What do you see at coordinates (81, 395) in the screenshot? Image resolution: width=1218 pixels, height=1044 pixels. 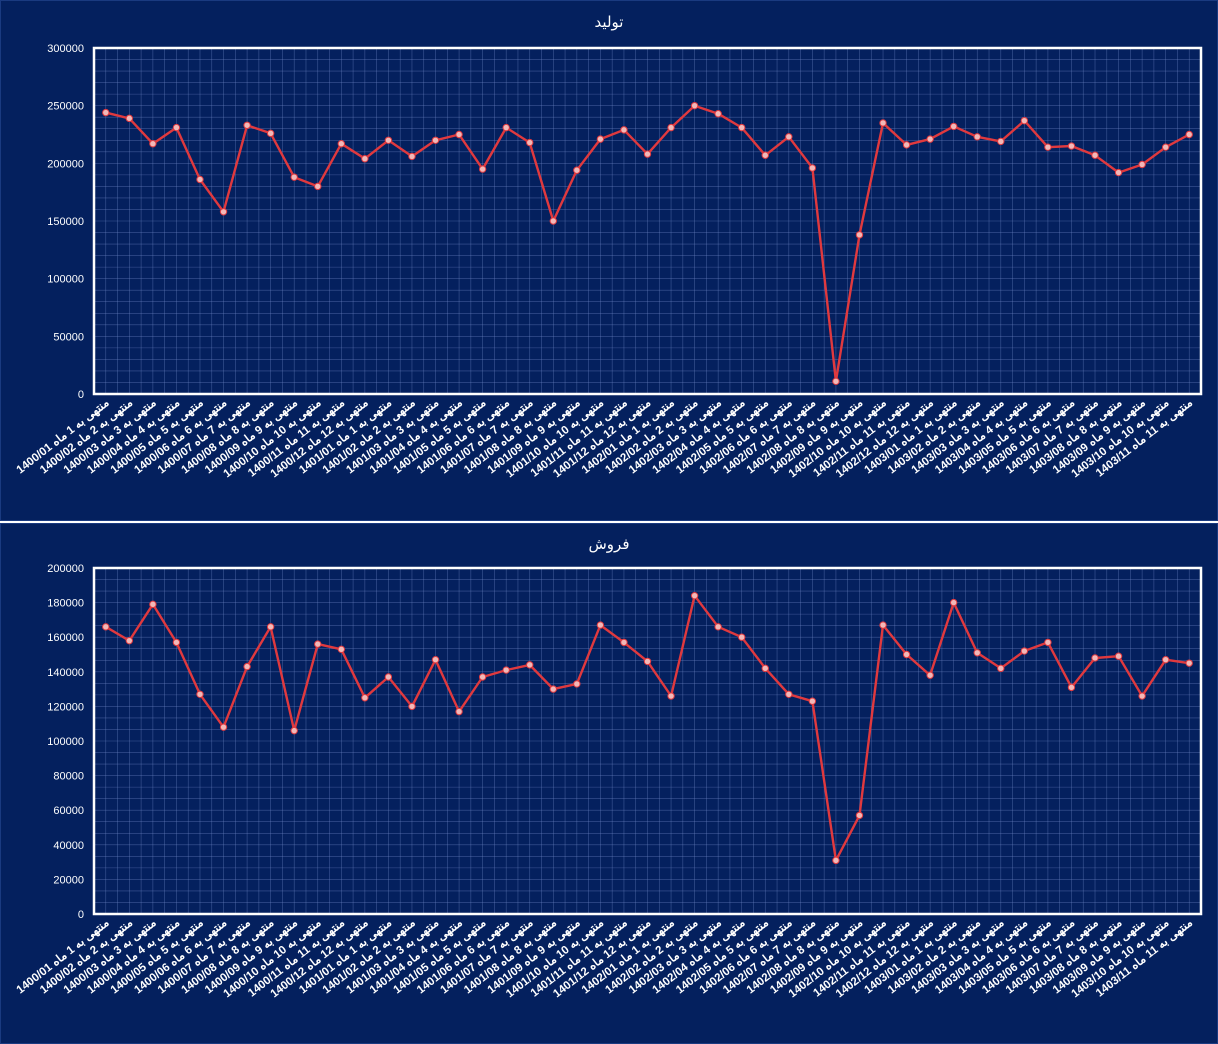 I see `y-tick-label: 0` at bounding box center [81, 395].